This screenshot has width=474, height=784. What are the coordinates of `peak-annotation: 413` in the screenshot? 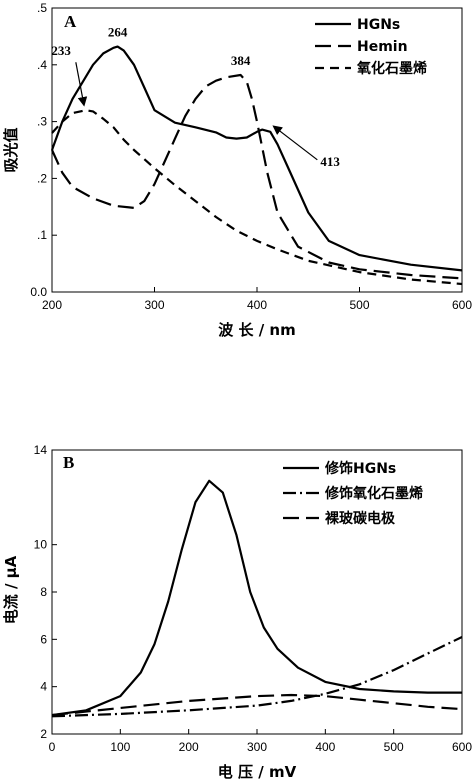 It's located at (330, 161).